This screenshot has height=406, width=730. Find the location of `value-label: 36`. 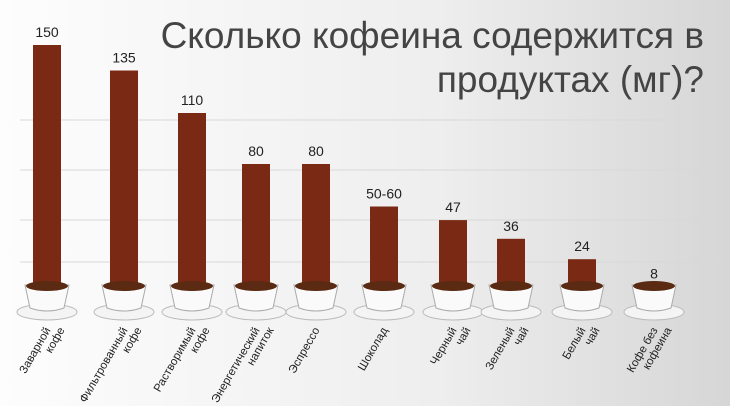

value-label: 36 is located at coordinates (511, 226).